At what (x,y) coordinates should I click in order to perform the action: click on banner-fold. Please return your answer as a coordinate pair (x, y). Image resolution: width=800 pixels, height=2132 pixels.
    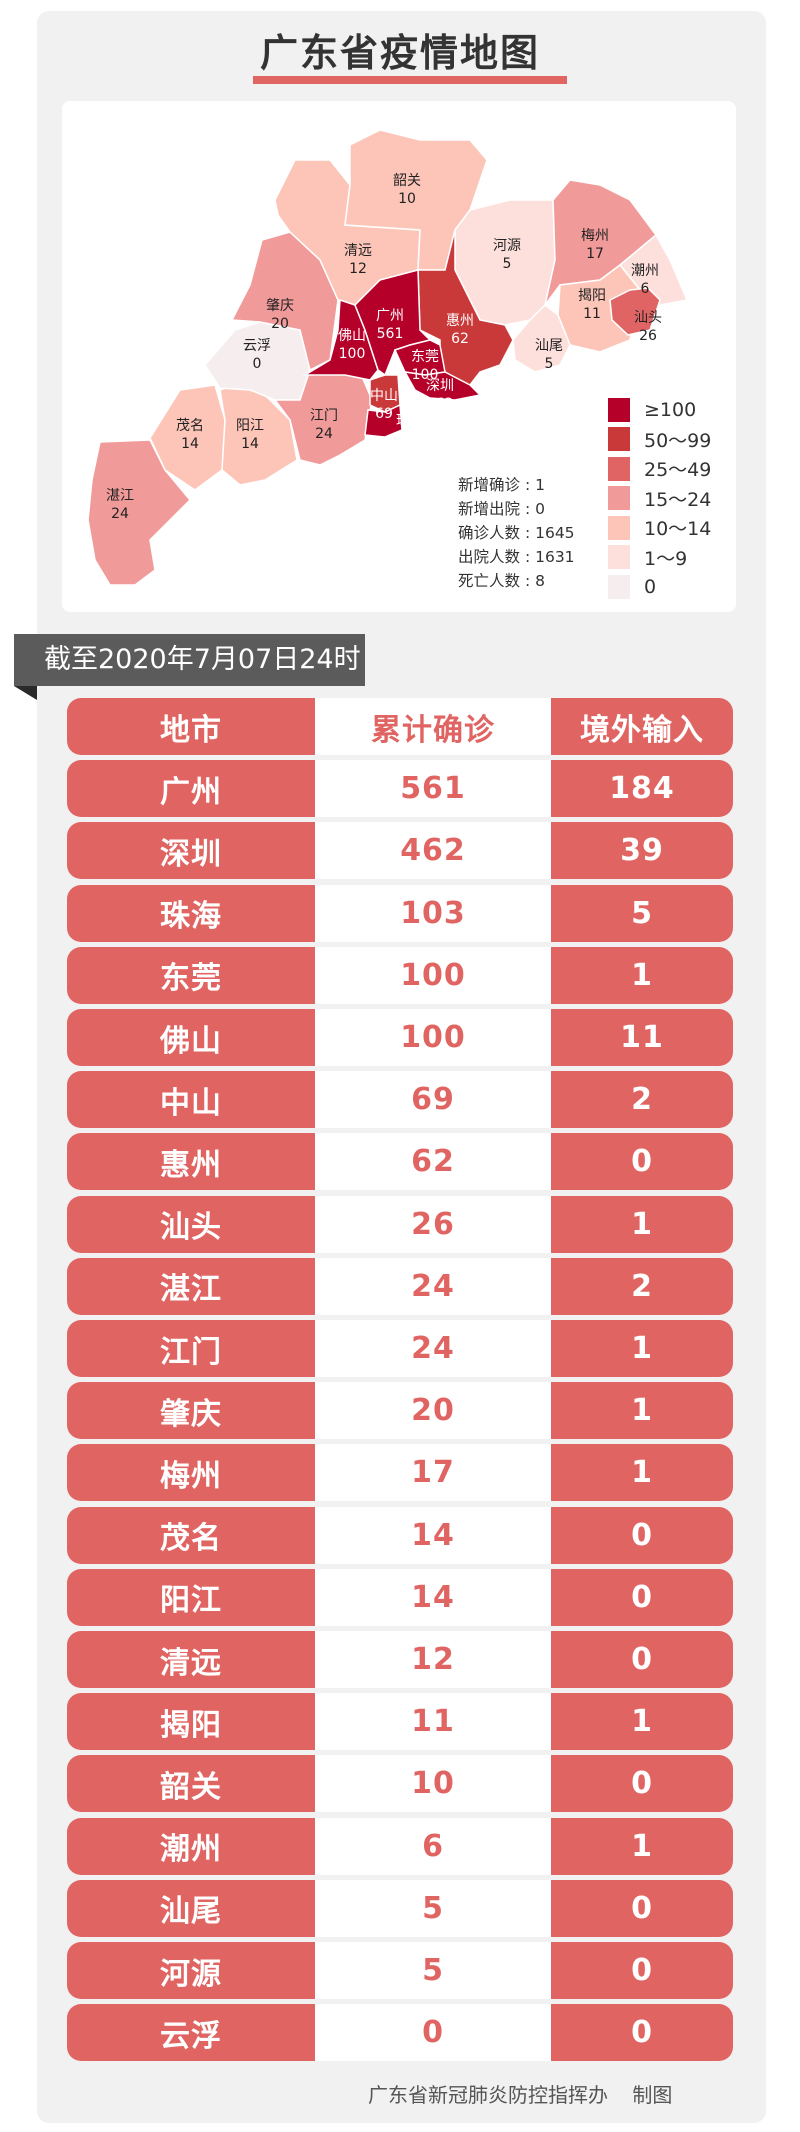
    Looking at the image, I should click on (25, 693).